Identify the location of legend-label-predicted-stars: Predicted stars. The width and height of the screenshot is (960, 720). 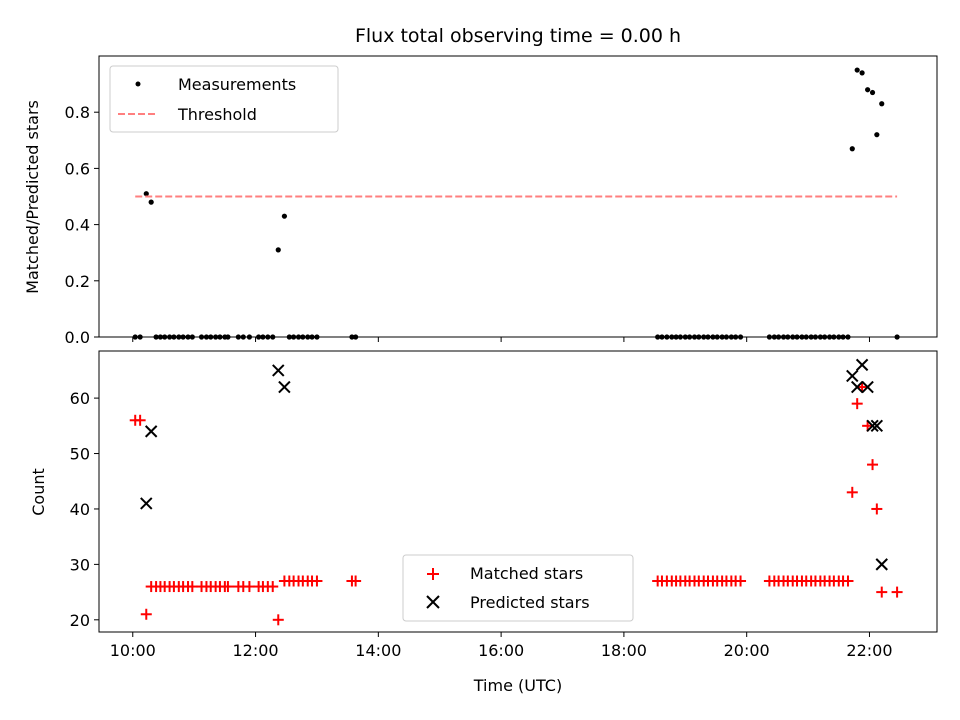
(530, 602).